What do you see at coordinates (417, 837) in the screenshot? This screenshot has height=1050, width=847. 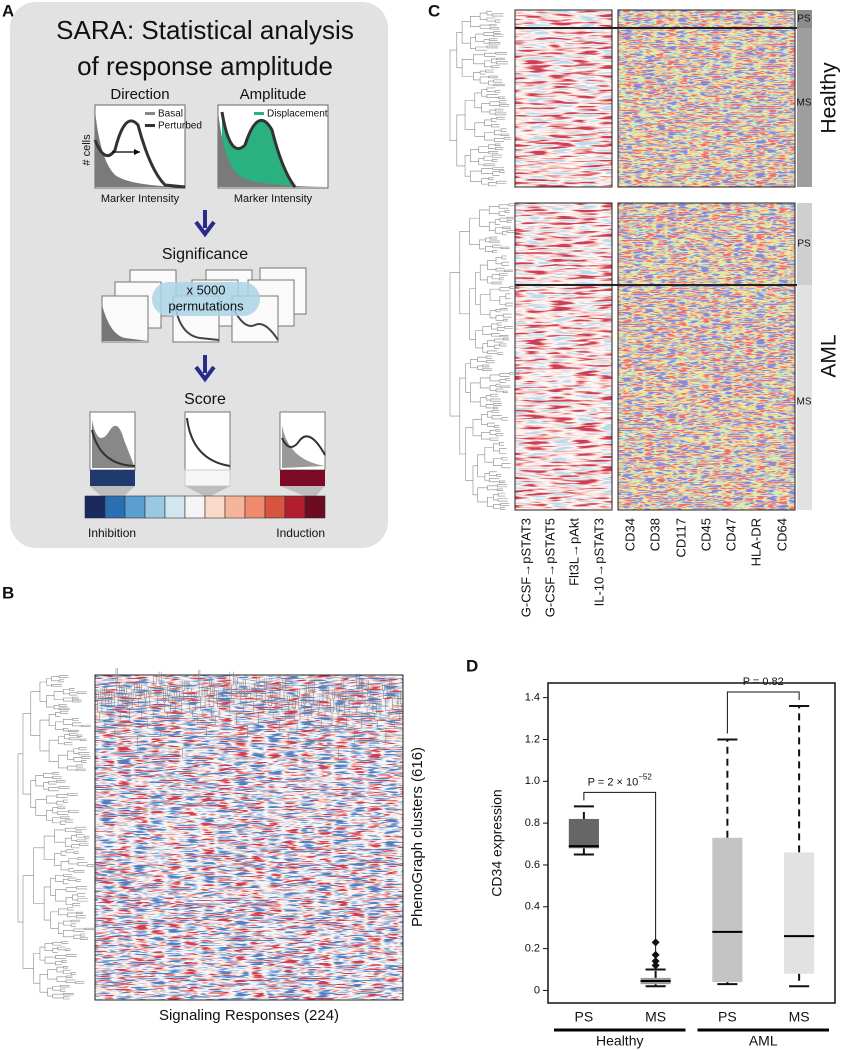 I see `y-axis-label: PhenoGraph clusters (616)` at bounding box center [417, 837].